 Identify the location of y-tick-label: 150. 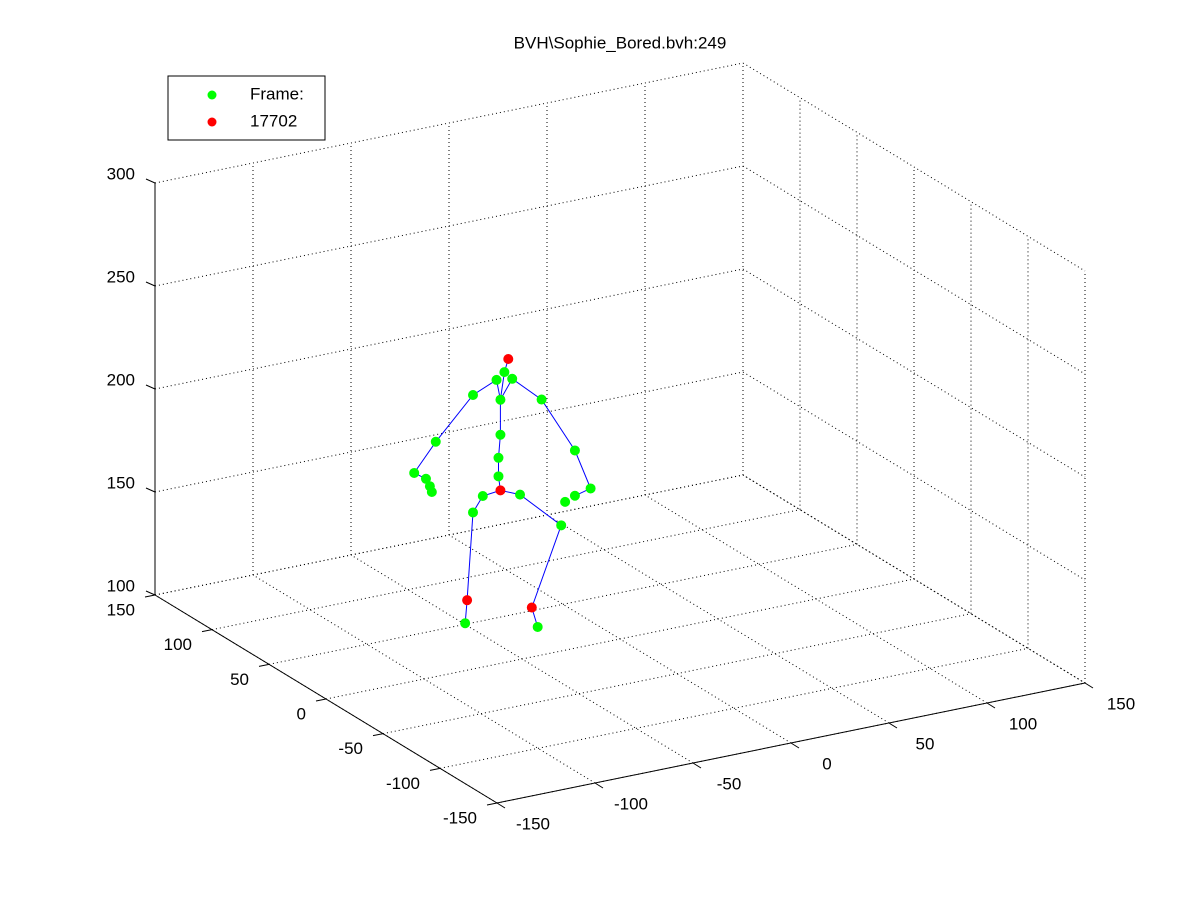
(121, 609).